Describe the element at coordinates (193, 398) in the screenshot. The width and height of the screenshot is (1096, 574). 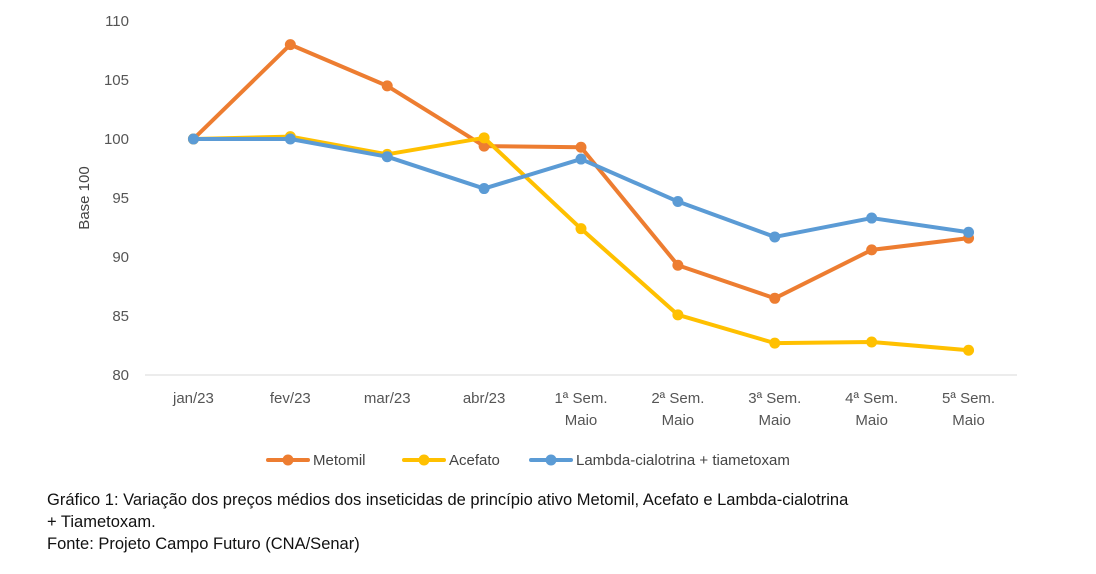
I see `x-tick-label: jan/23` at that location.